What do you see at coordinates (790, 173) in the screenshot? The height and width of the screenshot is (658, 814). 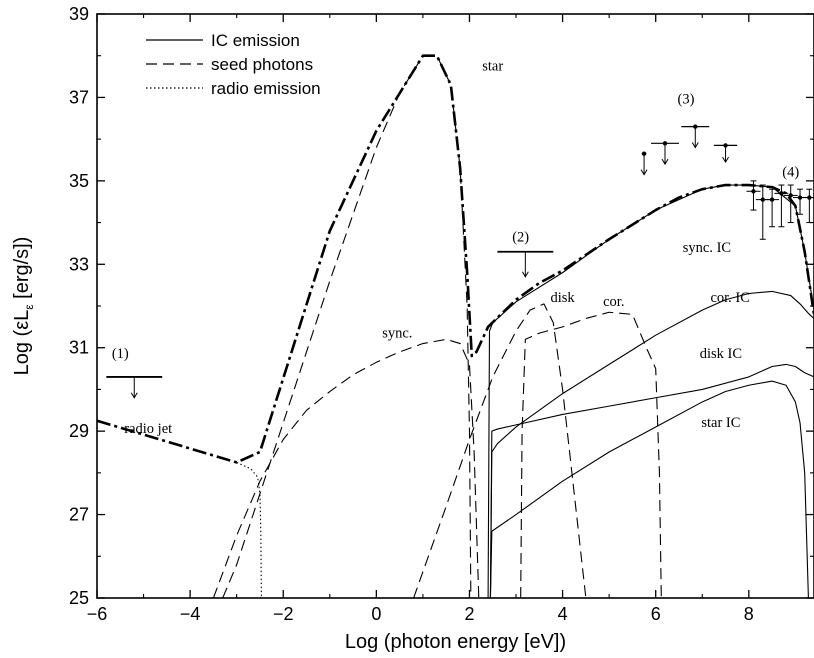 I see `annotation-label: (4)` at bounding box center [790, 173].